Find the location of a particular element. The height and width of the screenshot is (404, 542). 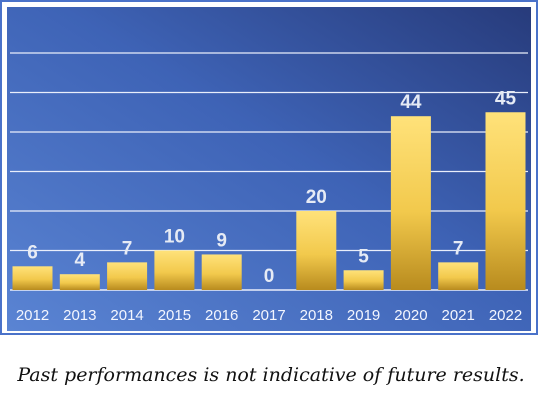

bar-2016 is located at coordinates (221, 272).